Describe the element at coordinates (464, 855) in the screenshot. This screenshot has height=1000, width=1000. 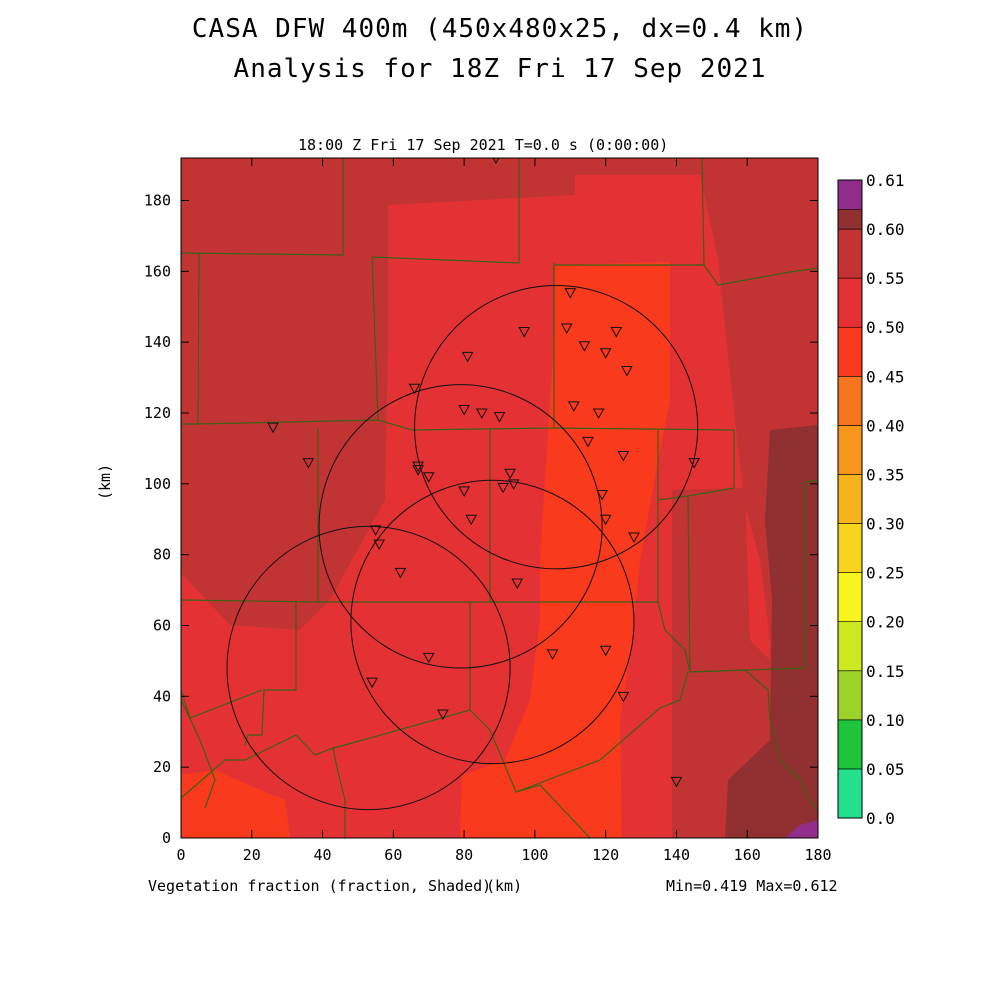
I see `x-tick-label: 80` at that location.